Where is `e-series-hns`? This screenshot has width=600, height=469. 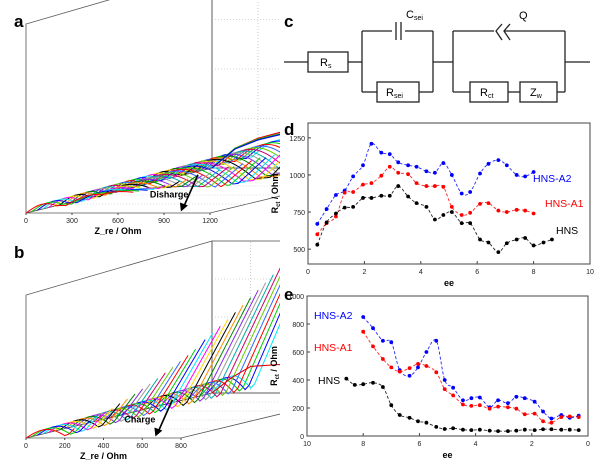
e-series-hns is located at coordinates (462, 404).